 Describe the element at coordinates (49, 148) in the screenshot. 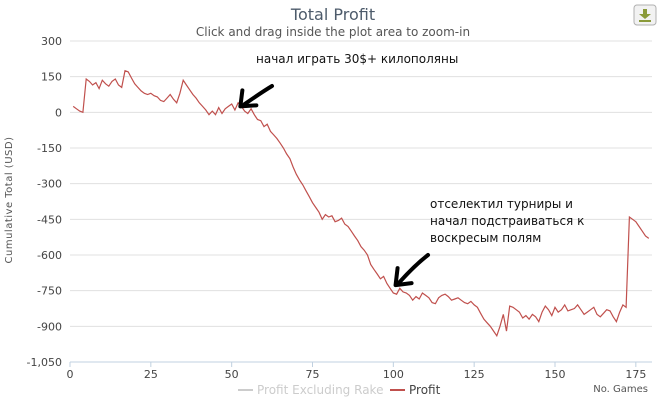

I see `y-tick-label: -150` at that location.